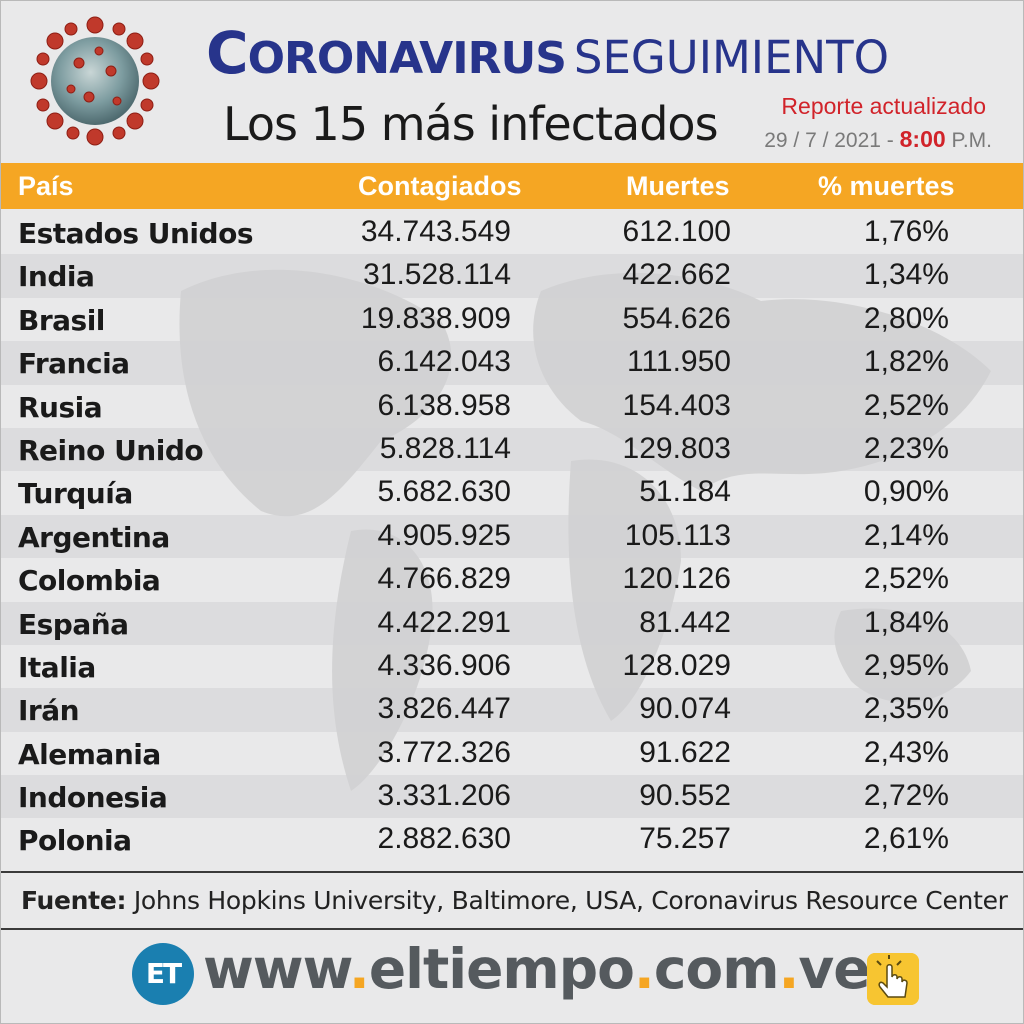 Image resolution: width=1024 pixels, height=1024 pixels. I want to click on cell-country: Argentina, so click(94, 537).